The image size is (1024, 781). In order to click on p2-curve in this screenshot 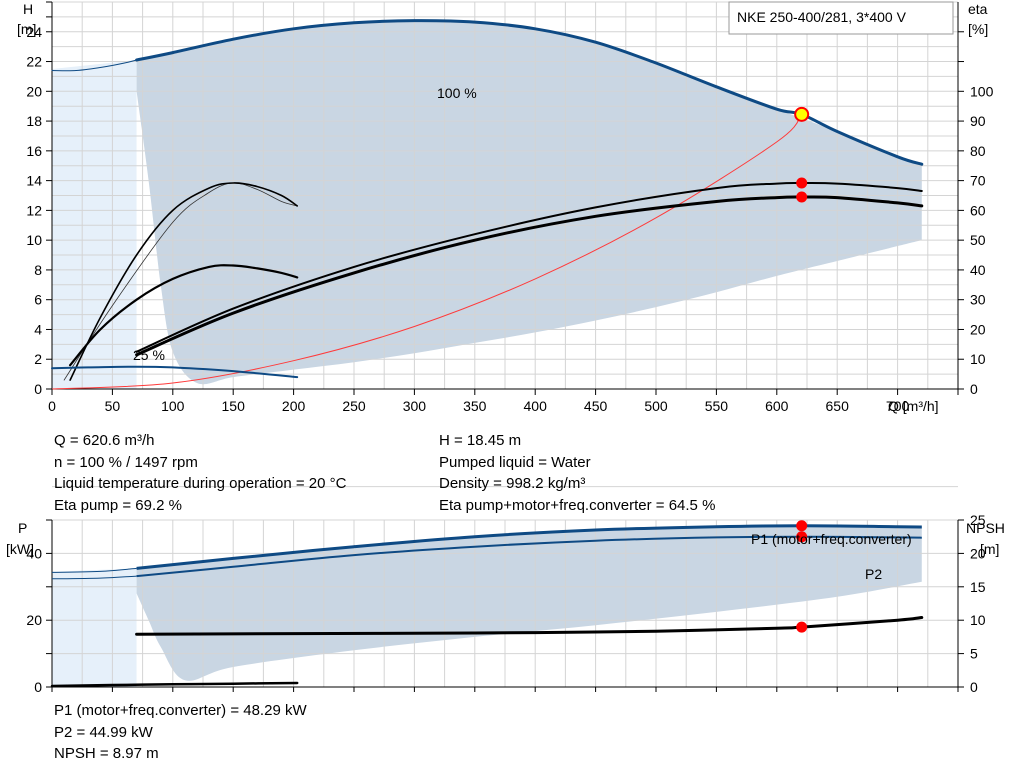, I will do `click(529, 556)`.